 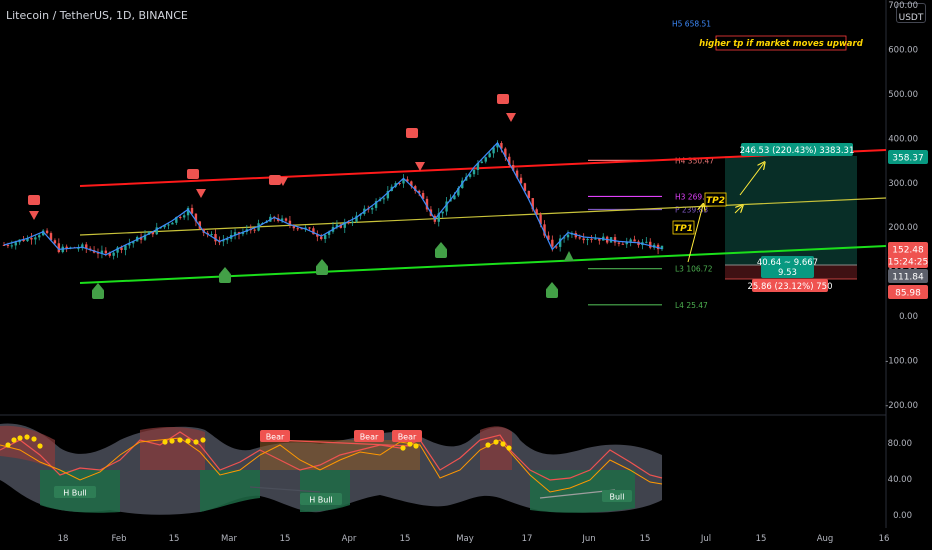 What do you see at coordinates (474, 539) in the screenshot?
I see `time-axis: 18 Feb 15 Mar 15 Apr 15 May 17 Jun 15 Jul 15 Aug 16` at bounding box center [474, 539].